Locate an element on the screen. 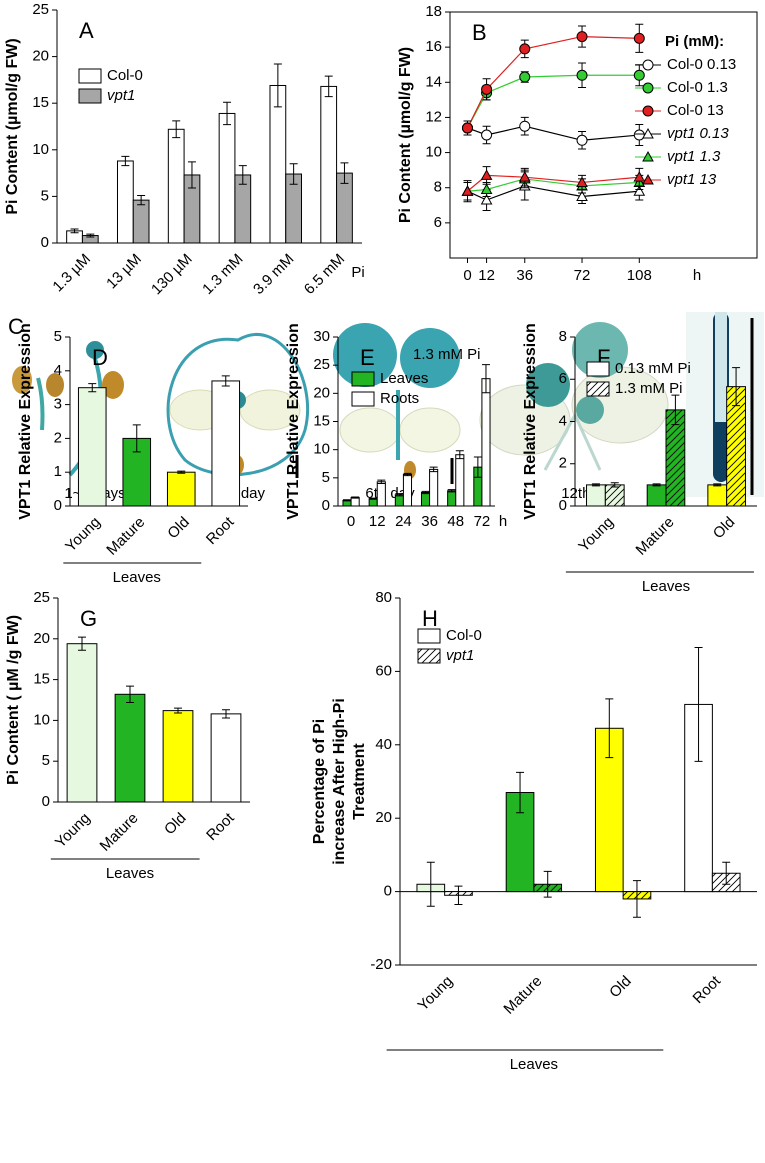 The width and height of the screenshot is (765, 1163). legend-swatch-hatch is located at coordinates (429, 656).